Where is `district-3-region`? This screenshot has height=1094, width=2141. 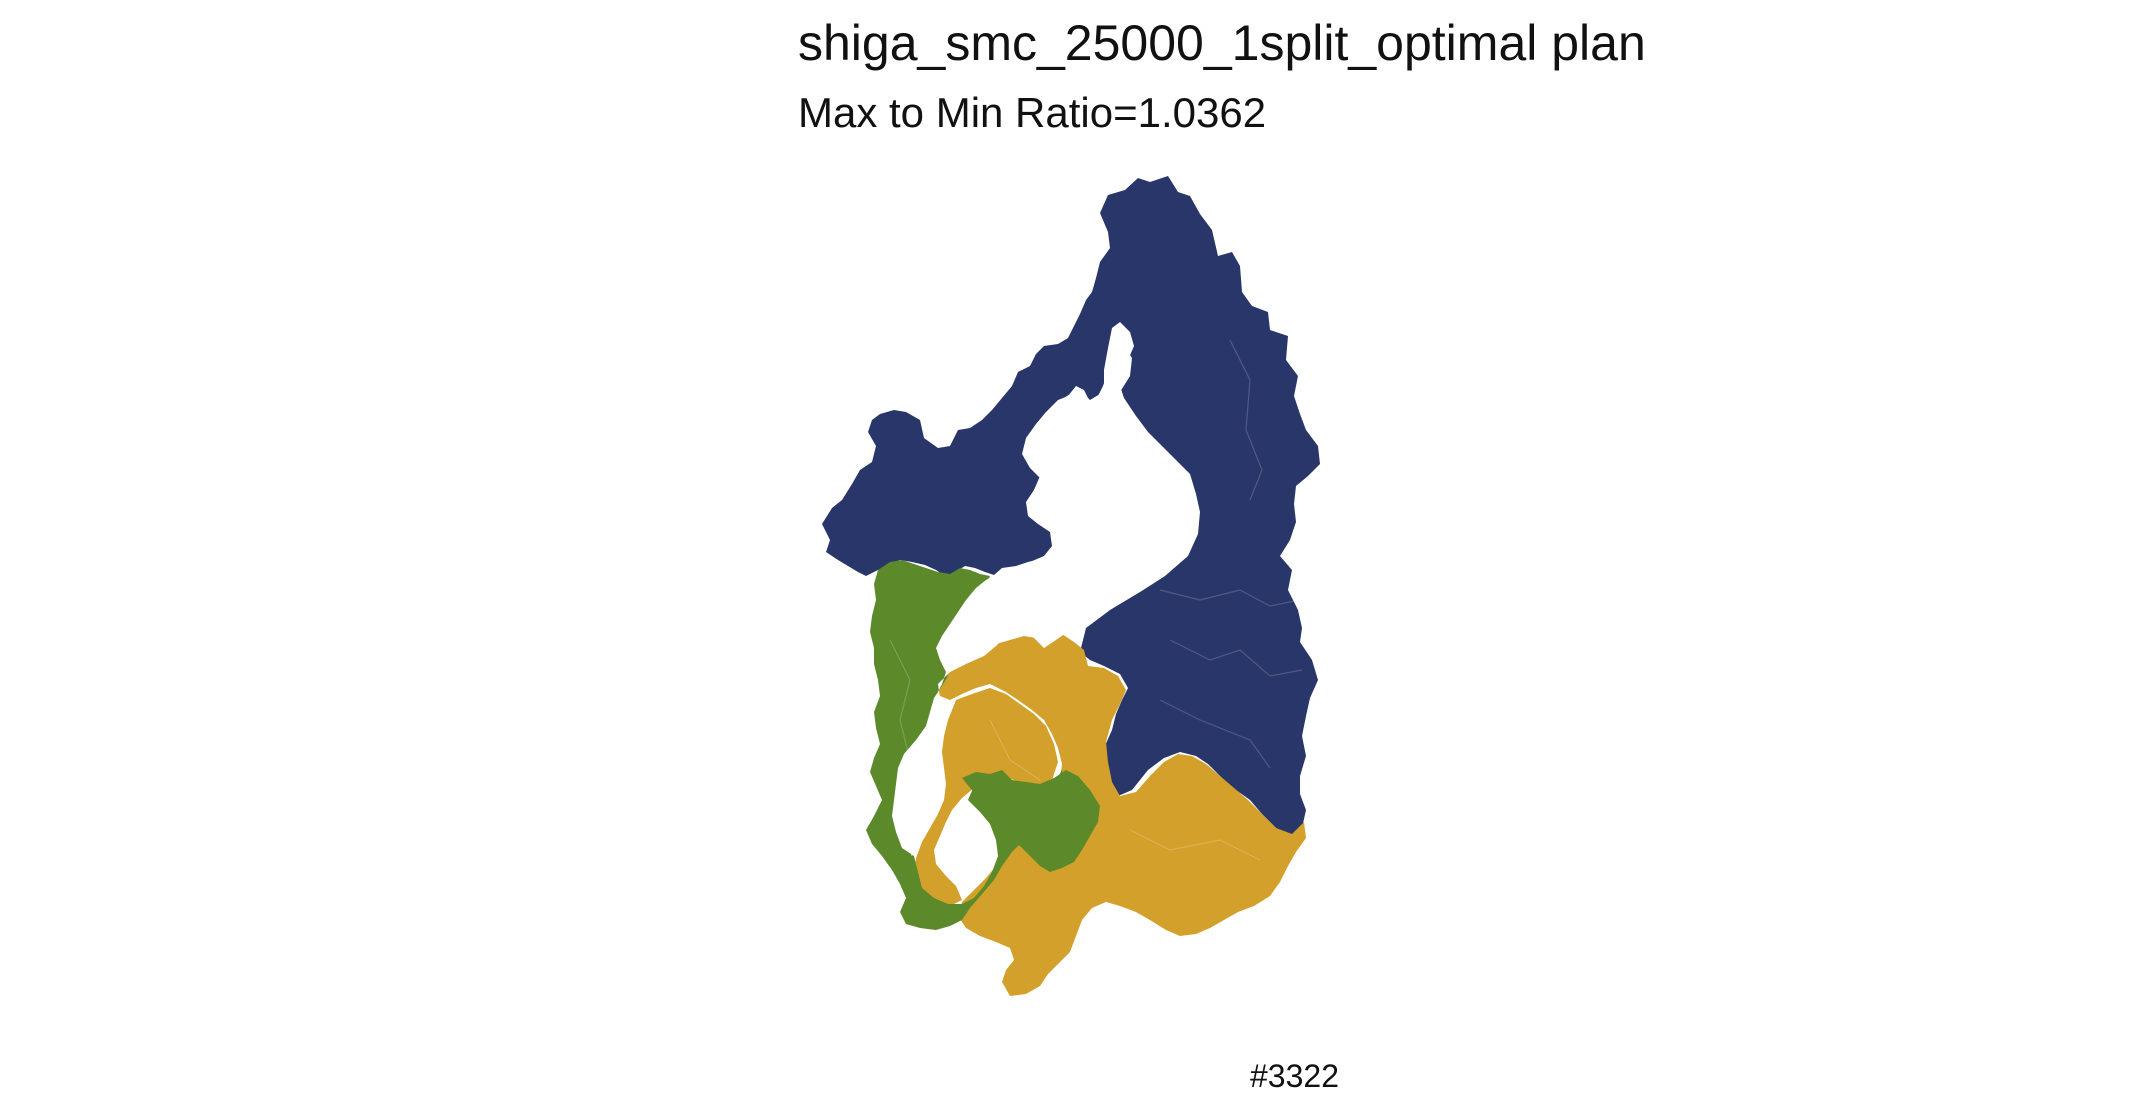
district-3-region is located at coordinates (1117, 814).